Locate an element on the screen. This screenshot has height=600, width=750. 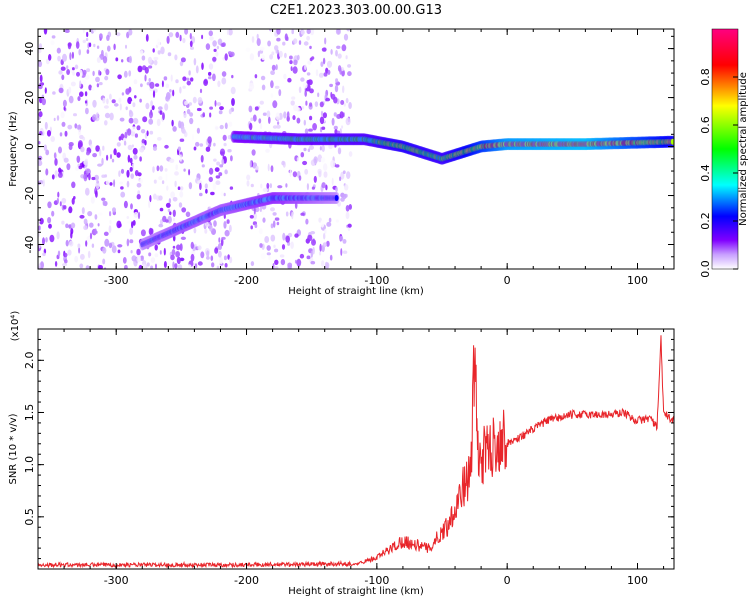
colorbar-tick-label: 0.0 is located at coordinates (705, 269).